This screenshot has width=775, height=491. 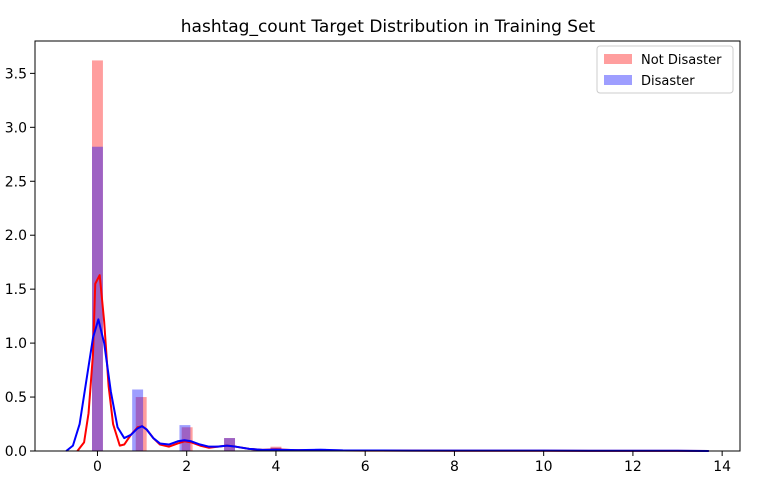 I want to click on legend-label-not-disaster: Not Disaster, so click(x=681, y=60).